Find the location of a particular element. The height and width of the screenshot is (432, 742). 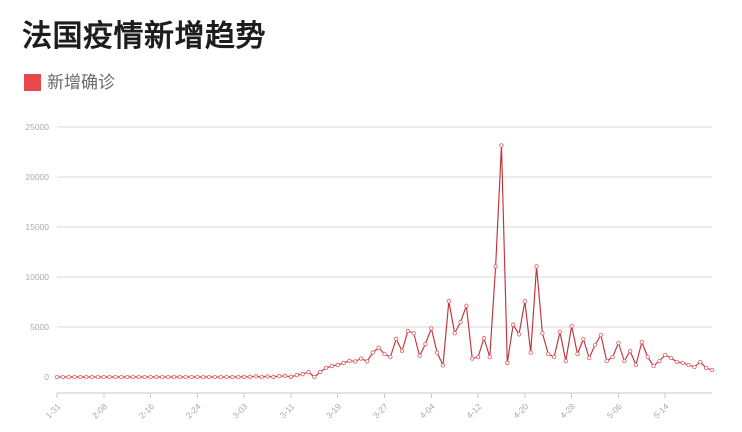

legend-swatch-icon is located at coordinates (32, 82).